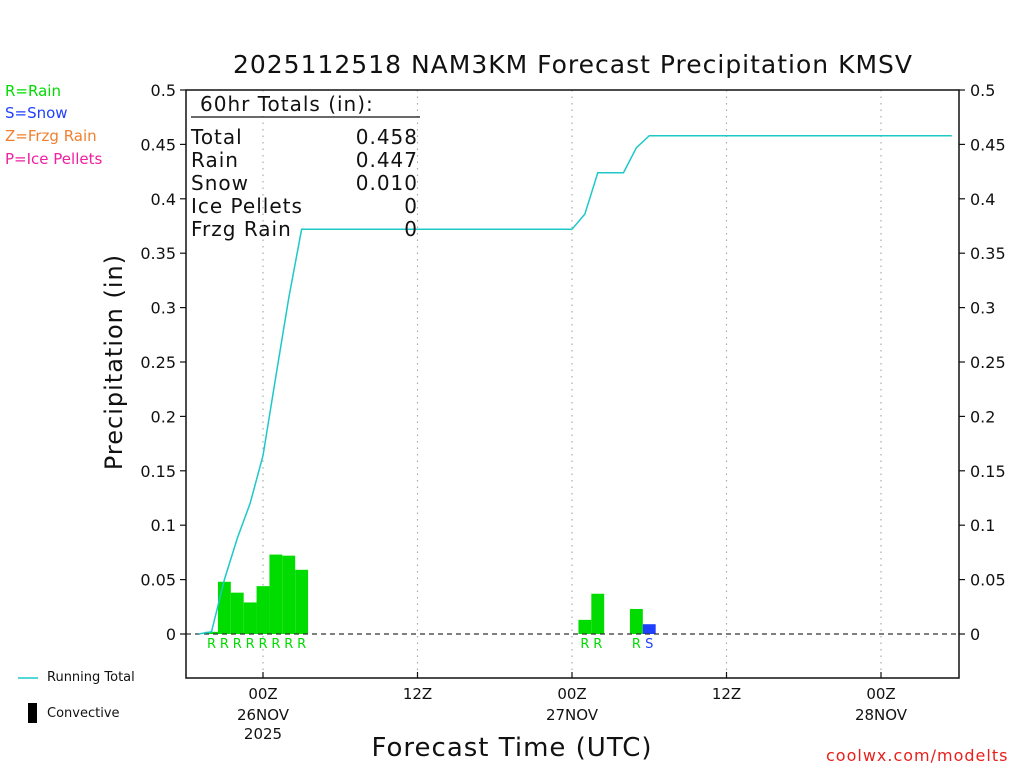 The width and height of the screenshot is (1024, 768). Describe the element at coordinates (158, 253) in the screenshot. I see `y-tick-label-left-7: 0.35` at that location.